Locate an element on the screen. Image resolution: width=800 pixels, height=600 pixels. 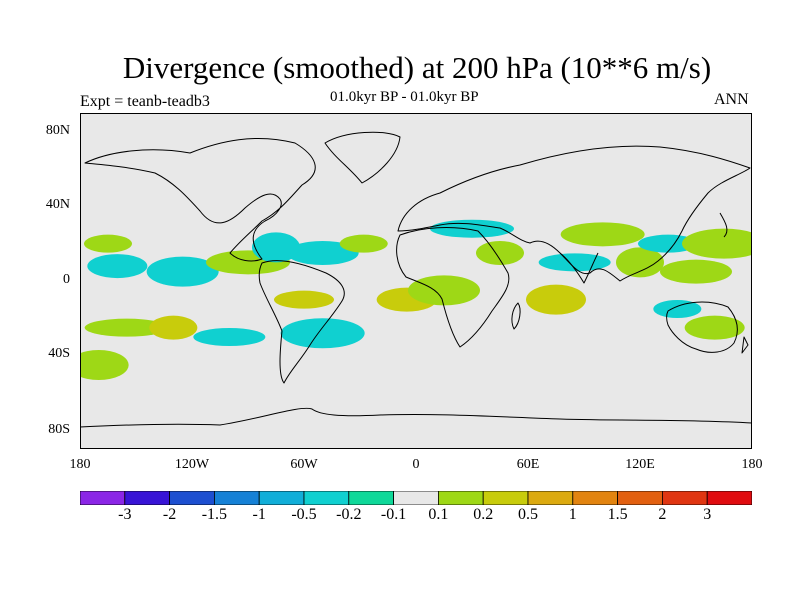
colorbar-label-3: -1 is located at coordinates (259, 514).